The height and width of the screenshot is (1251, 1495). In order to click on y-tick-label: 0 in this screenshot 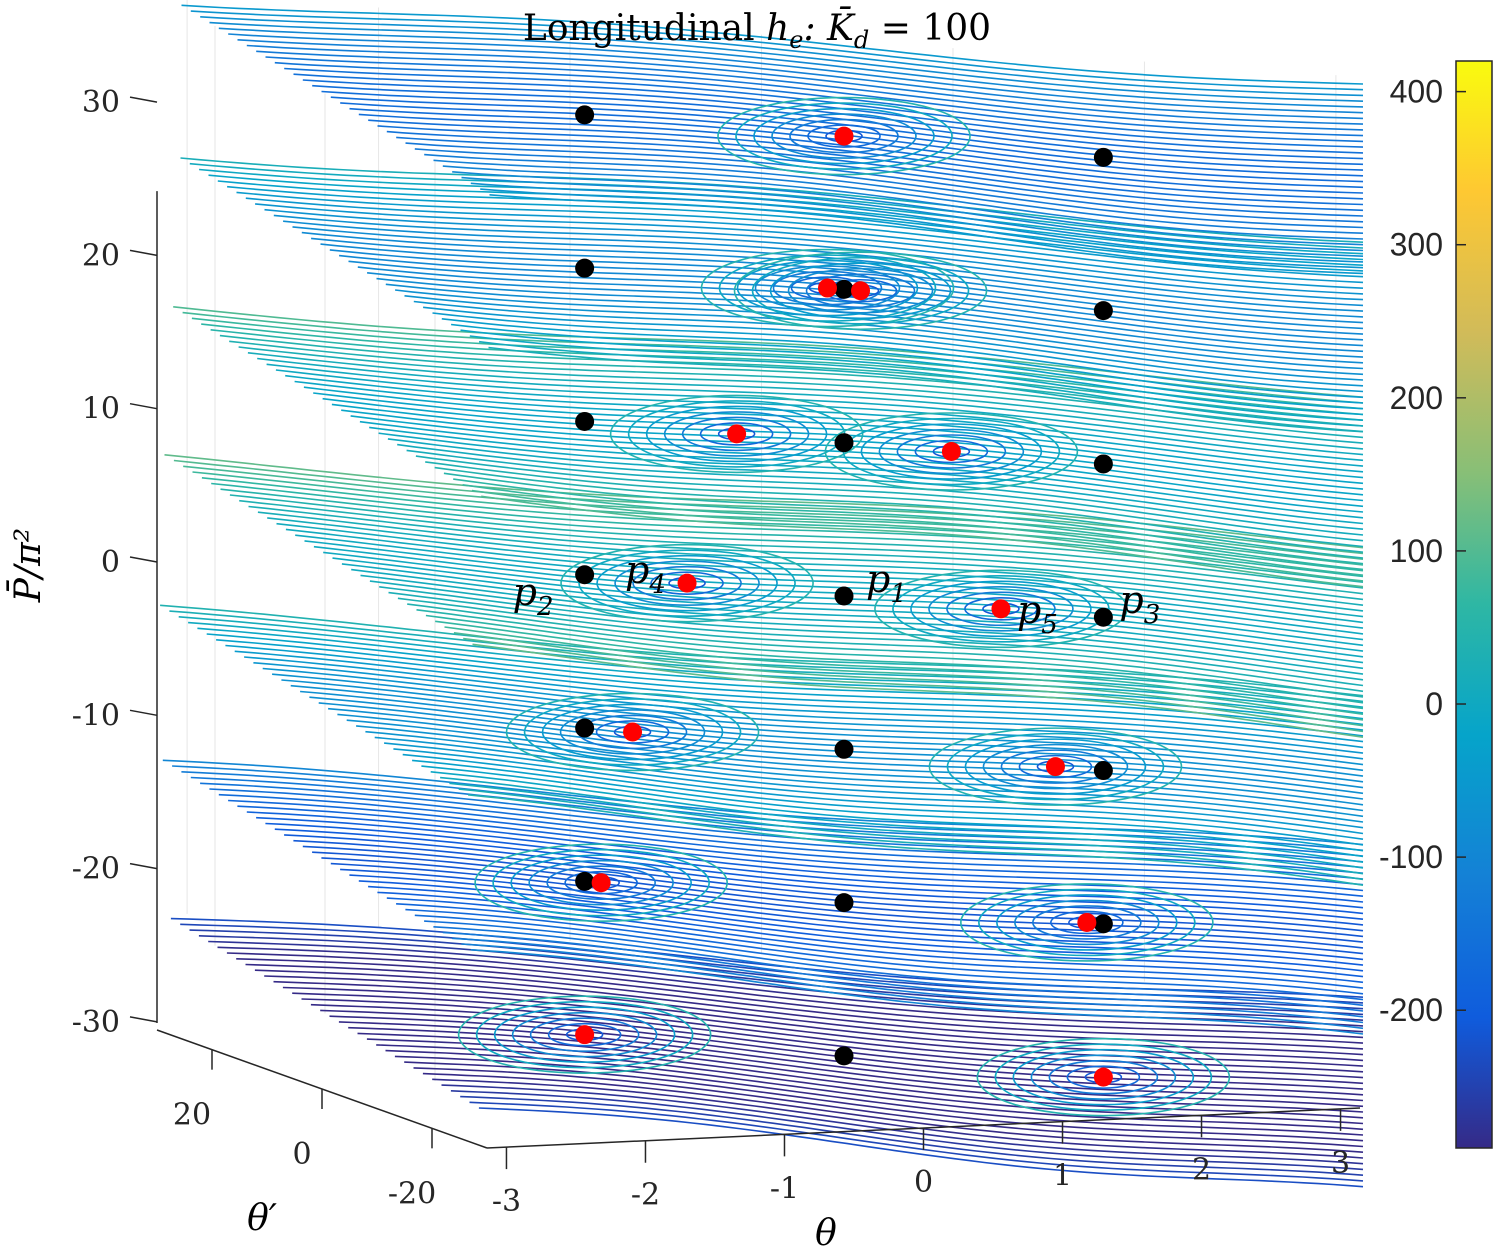, I will do `click(301, 1154)`.